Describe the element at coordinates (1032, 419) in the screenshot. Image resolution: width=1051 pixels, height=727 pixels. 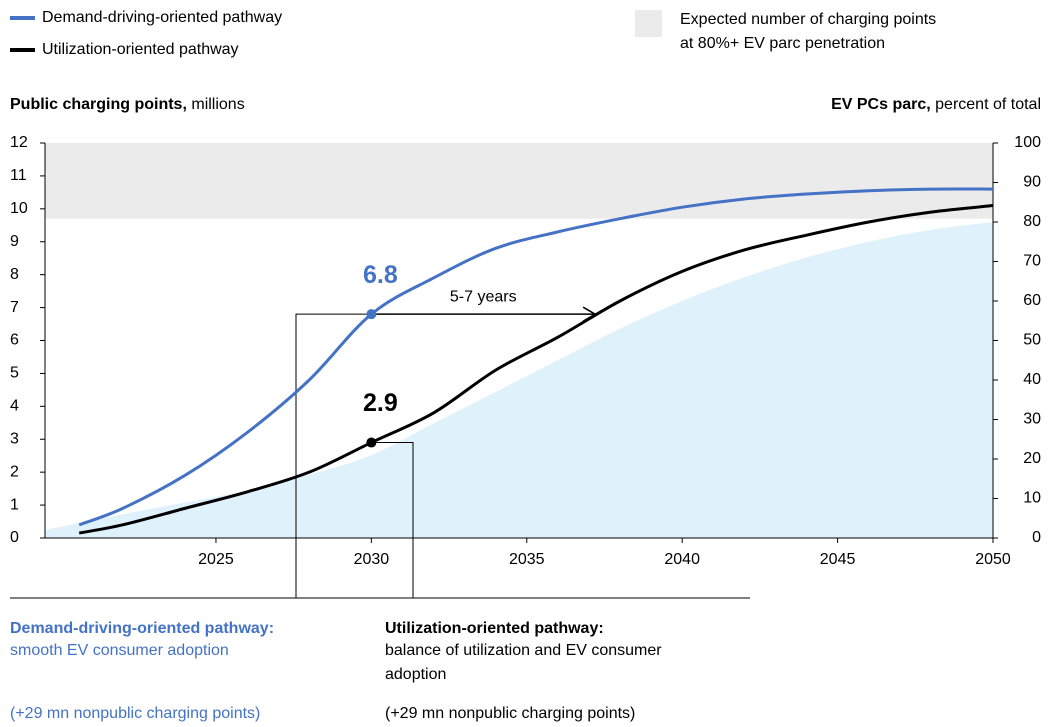
I see `y2-tick-label: 30` at that location.